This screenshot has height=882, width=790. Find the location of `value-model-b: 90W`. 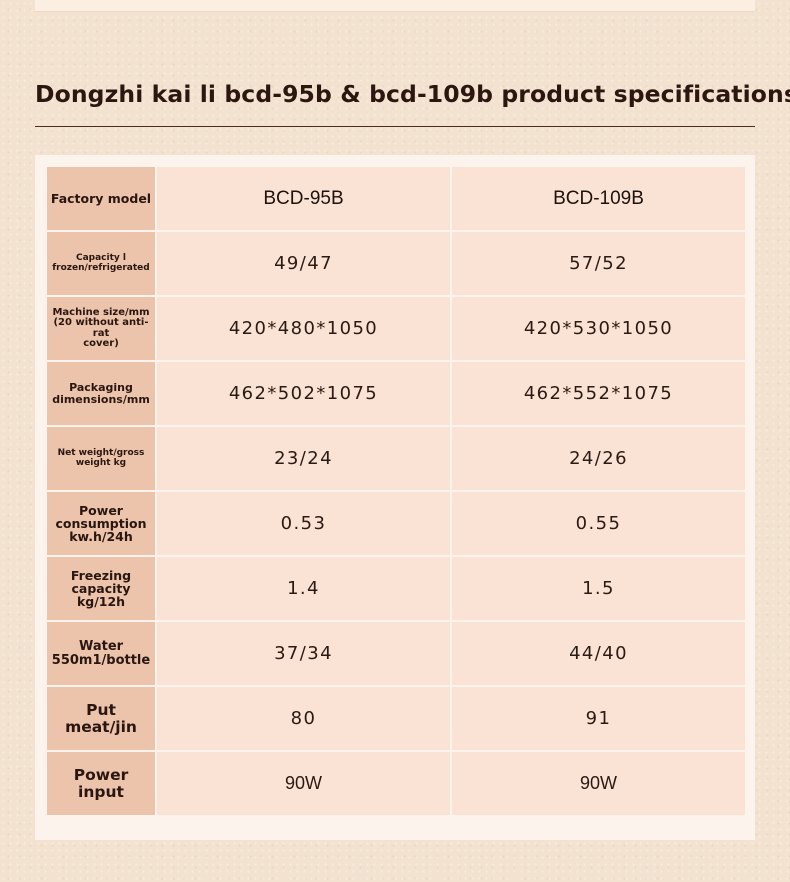

value-model-b: 90W is located at coordinates (598, 783).